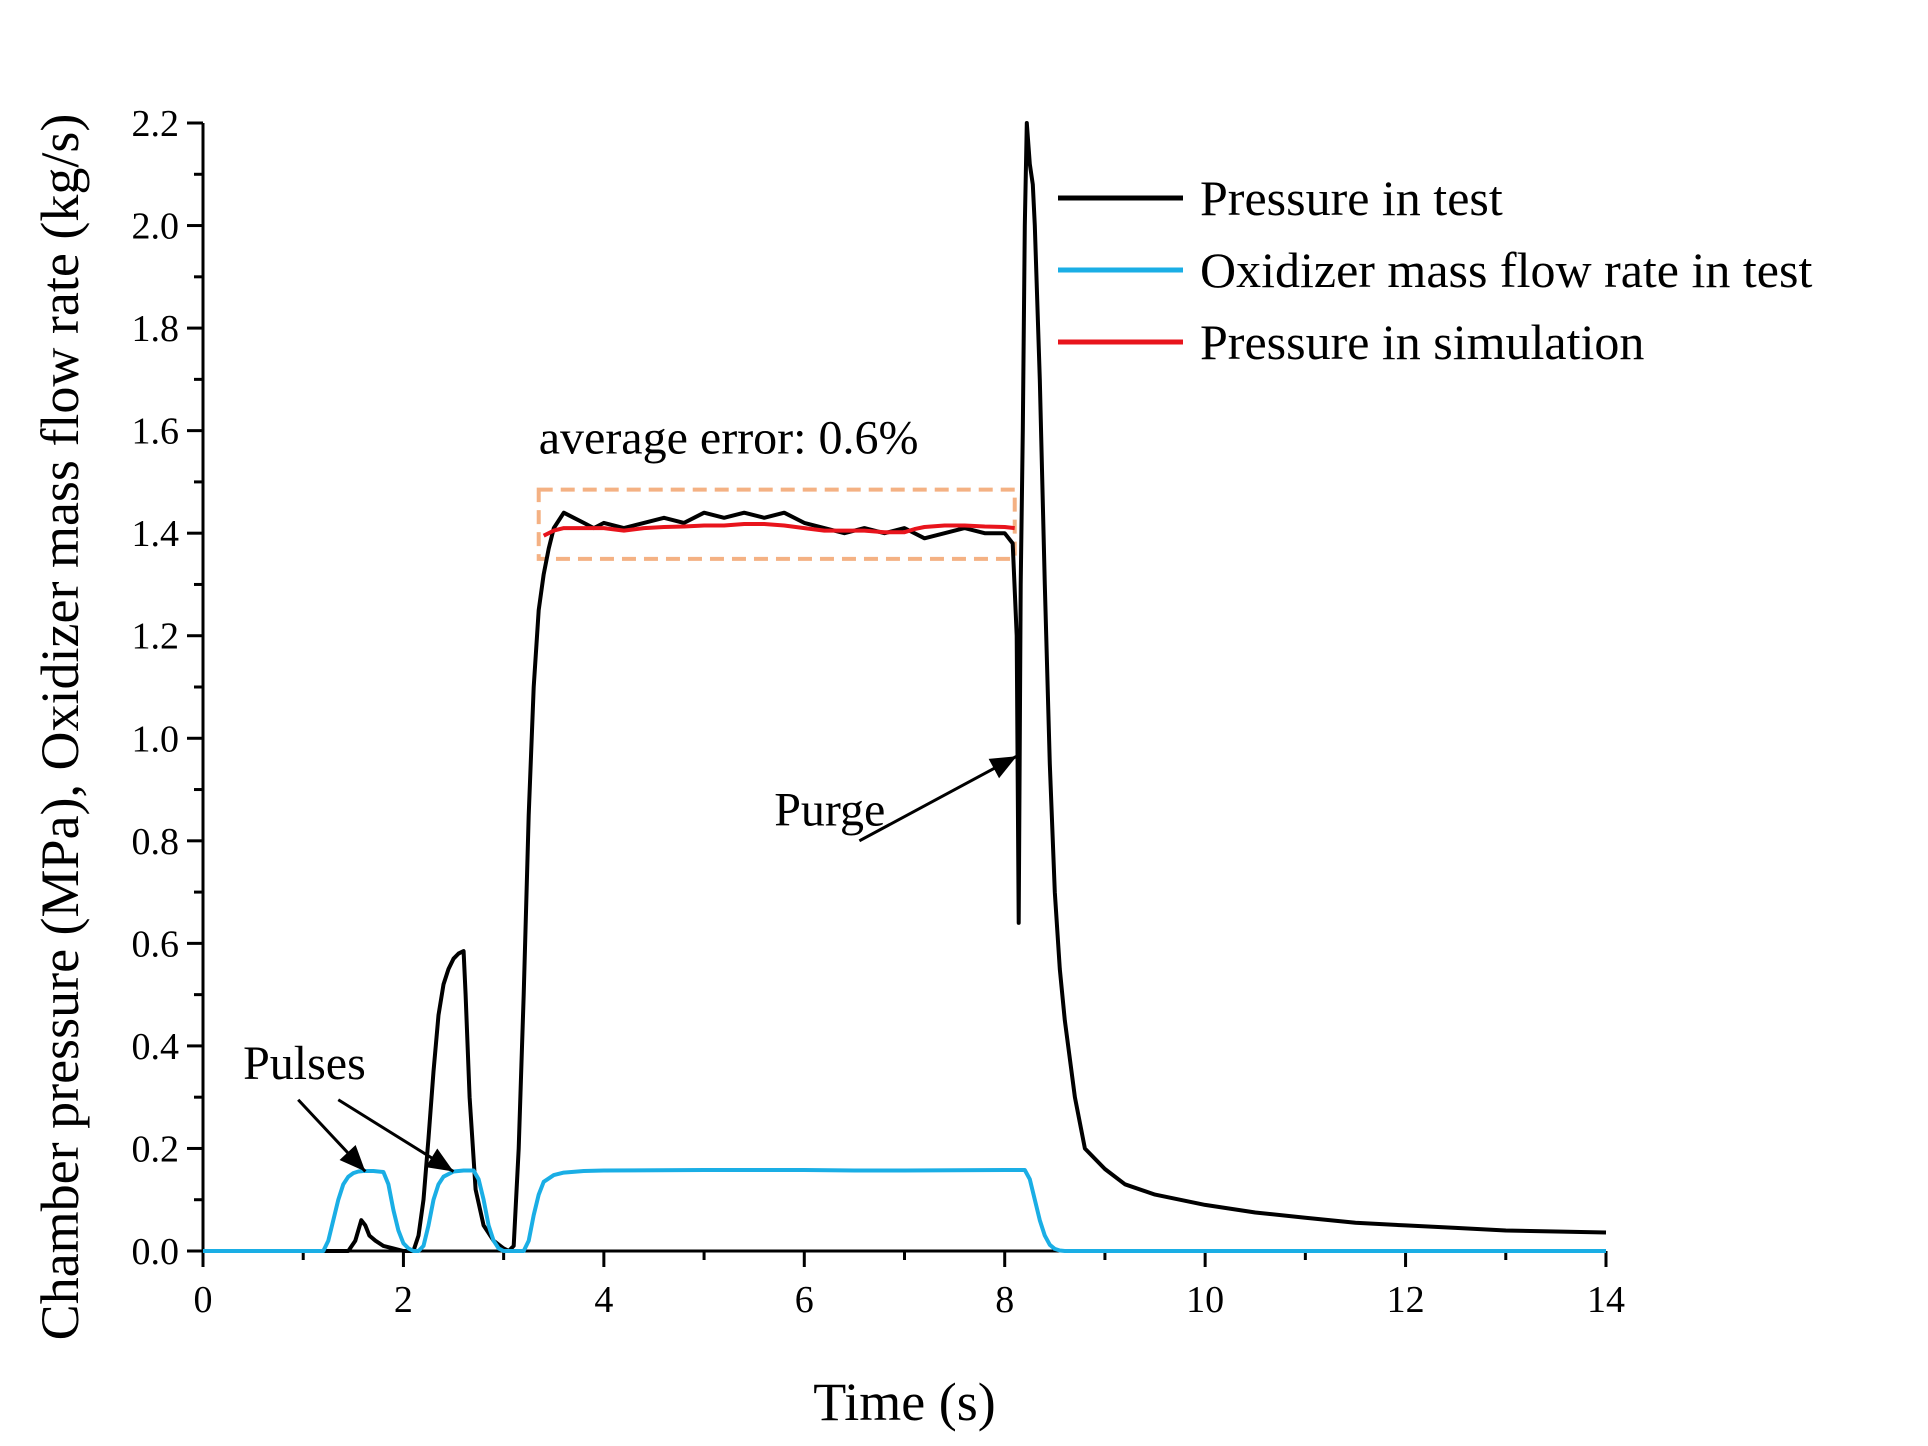 The width and height of the screenshot is (1928, 1446). I want to click on x-tick-label: 12, so click(1406, 1300).